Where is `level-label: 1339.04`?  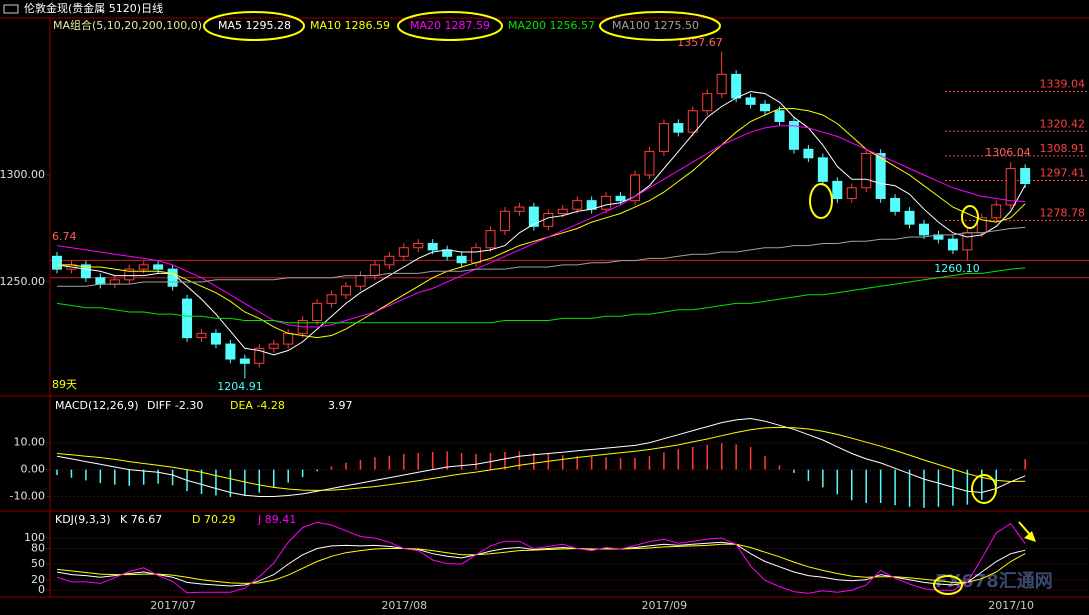
level-label: 1339.04 is located at coordinates (1063, 83).